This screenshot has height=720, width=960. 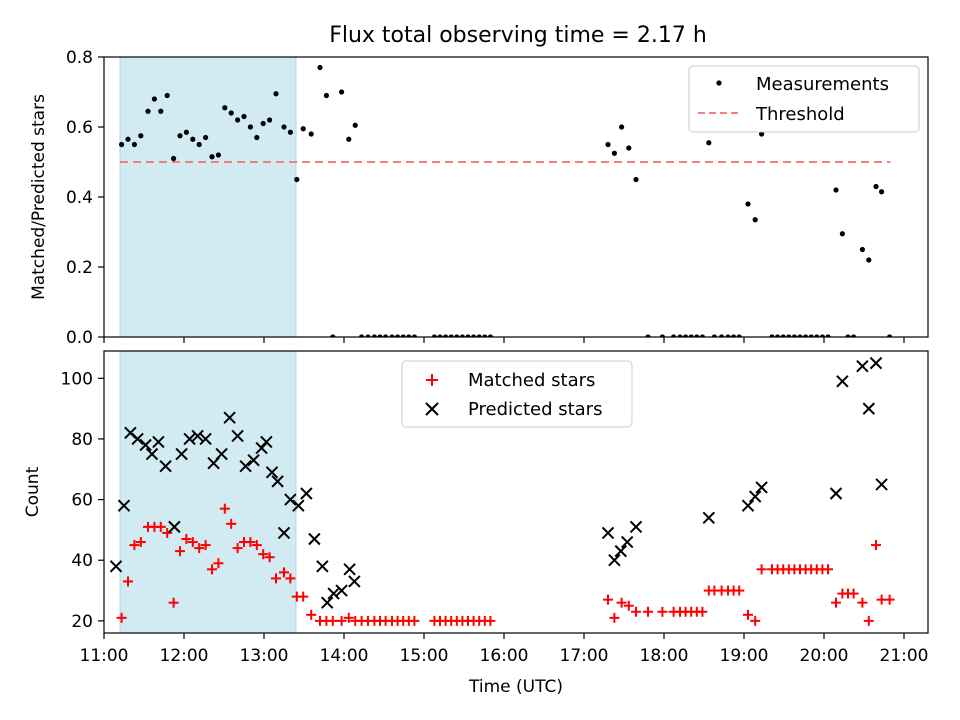 I want to click on x-tick-label: 20:00, so click(x=824, y=656).